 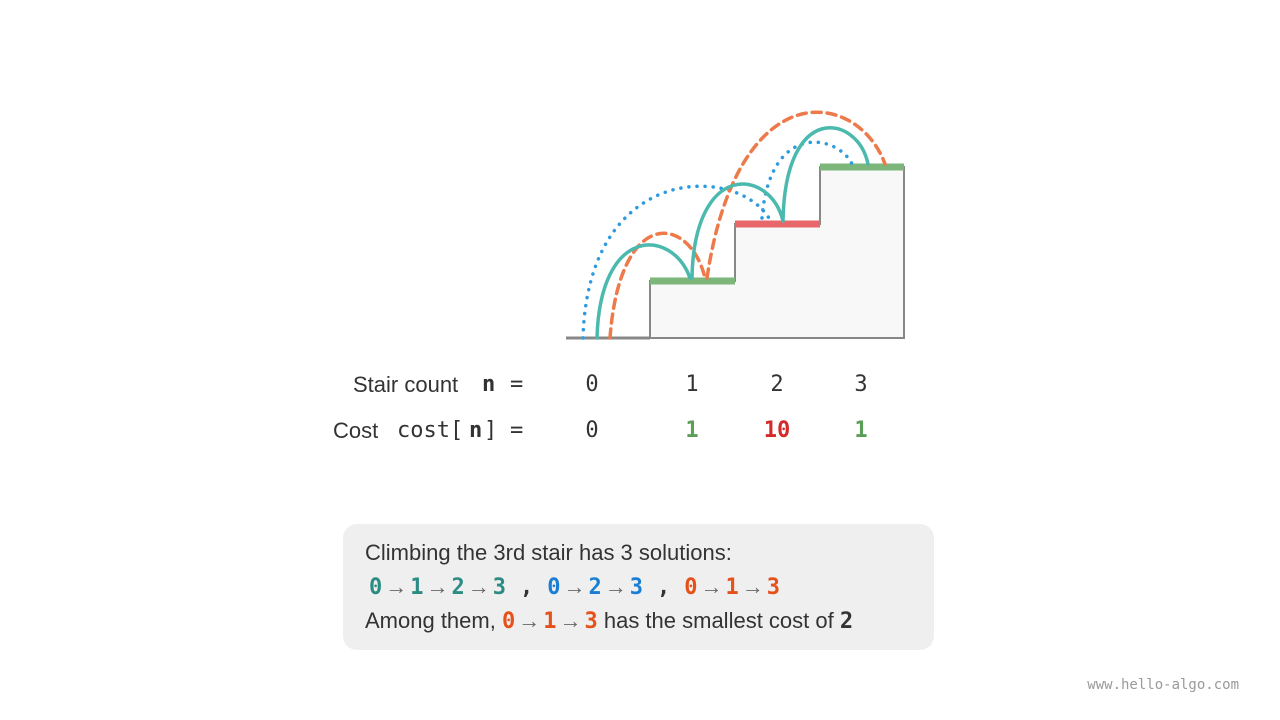 I want to click on caption-text: Among them,, so click(x=430, y=620).